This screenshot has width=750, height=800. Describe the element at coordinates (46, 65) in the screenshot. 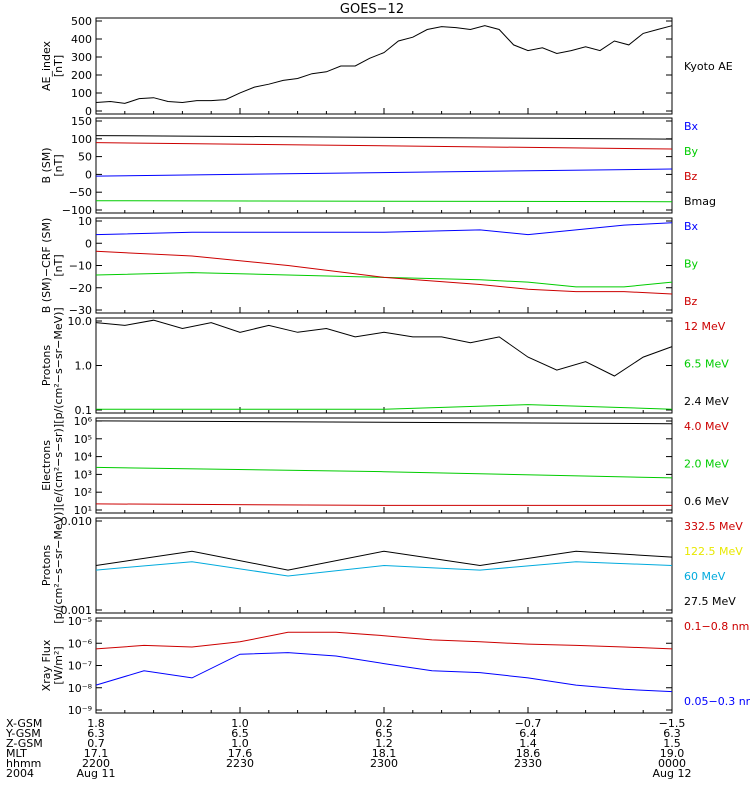

I see `y-axis-label: AE_index` at that location.